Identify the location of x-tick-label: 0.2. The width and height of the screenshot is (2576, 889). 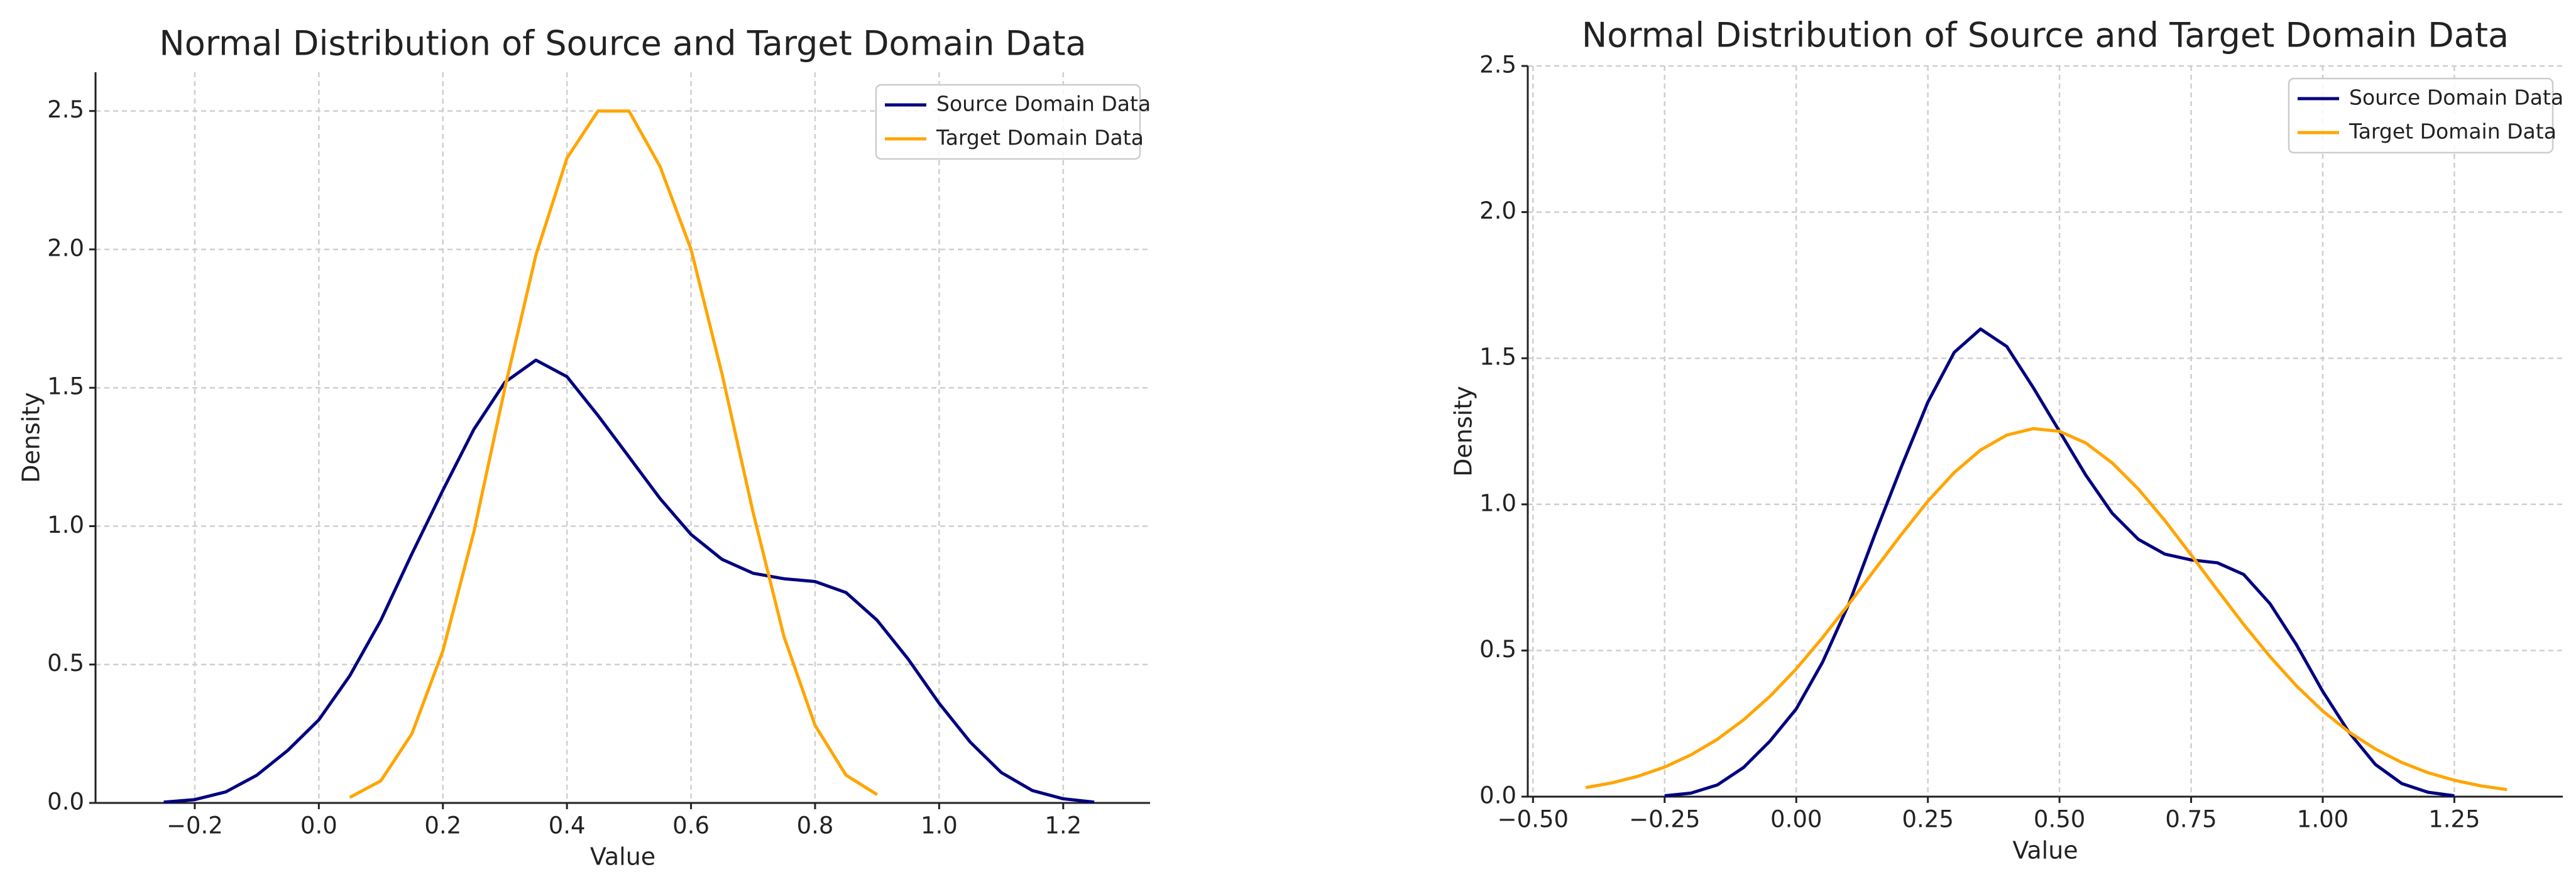
(443, 825).